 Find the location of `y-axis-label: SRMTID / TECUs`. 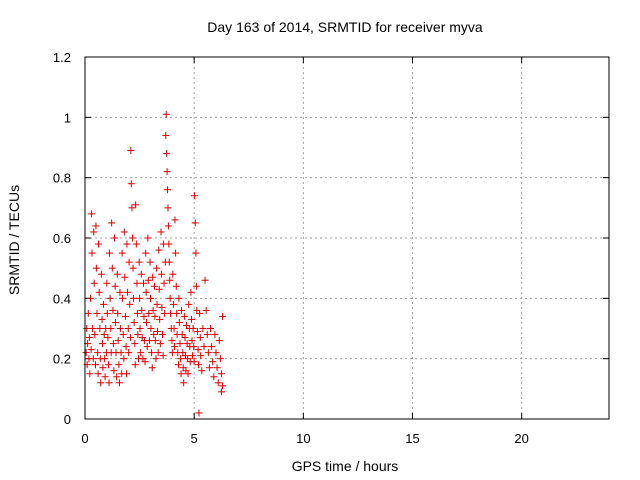

y-axis-label: SRMTID / TECUs is located at coordinates (14, 240).